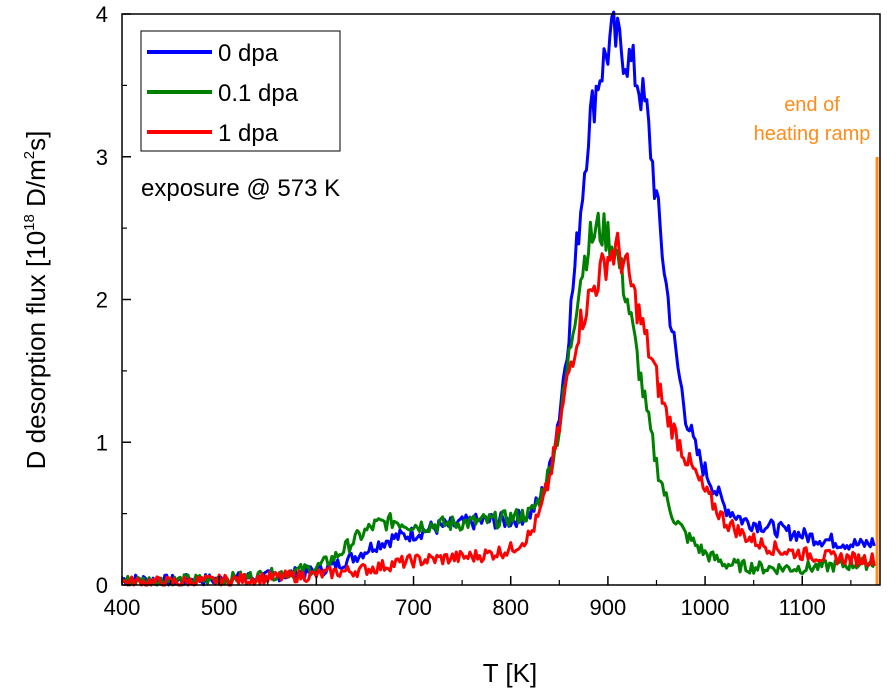  What do you see at coordinates (240, 188) in the screenshot?
I see `exposure-annotation: exposure @ 573 K` at bounding box center [240, 188].